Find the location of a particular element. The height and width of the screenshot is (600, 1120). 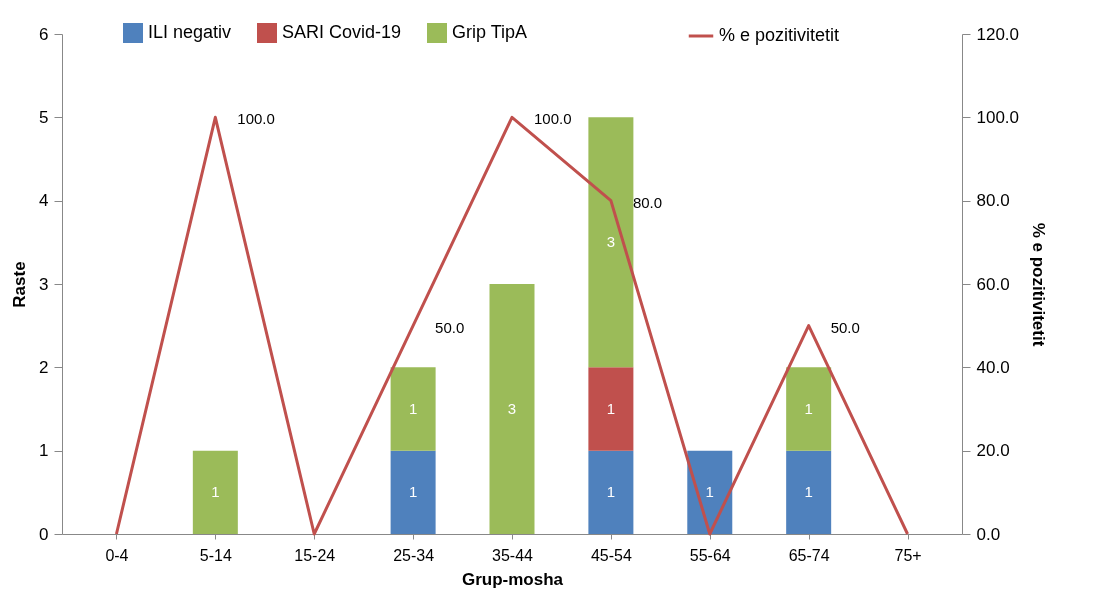

y-axis-title: Raste is located at coordinates (20, 284).